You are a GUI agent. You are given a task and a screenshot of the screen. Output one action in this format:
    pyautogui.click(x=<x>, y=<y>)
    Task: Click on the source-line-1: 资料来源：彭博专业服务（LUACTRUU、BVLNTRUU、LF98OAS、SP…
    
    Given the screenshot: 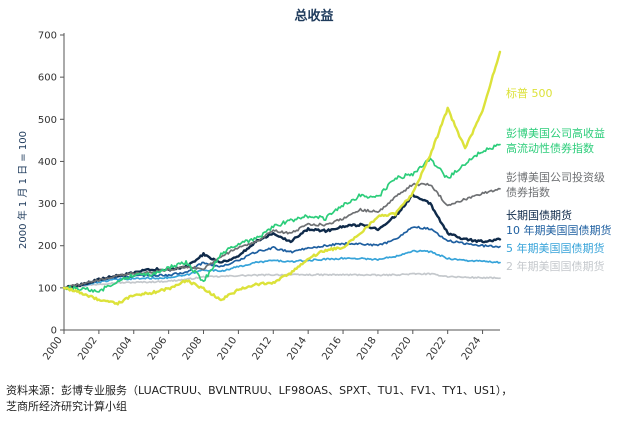 What is the action you would take?
    pyautogui.click(x=259, y=390)
    